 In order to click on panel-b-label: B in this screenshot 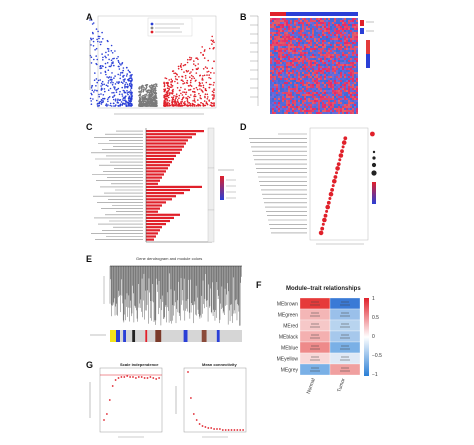, I will do `click(243, 17)`.